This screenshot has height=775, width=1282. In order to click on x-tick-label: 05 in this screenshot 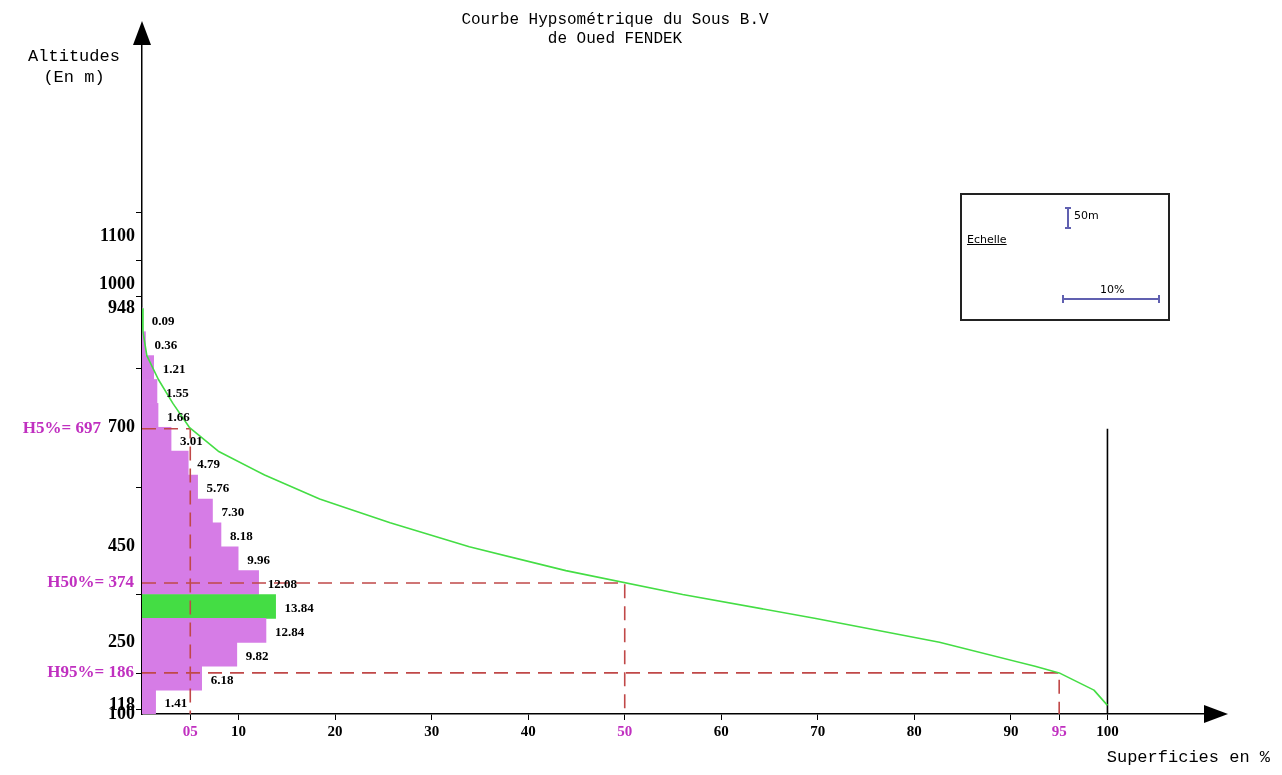, I will do `click(190, 730)`.